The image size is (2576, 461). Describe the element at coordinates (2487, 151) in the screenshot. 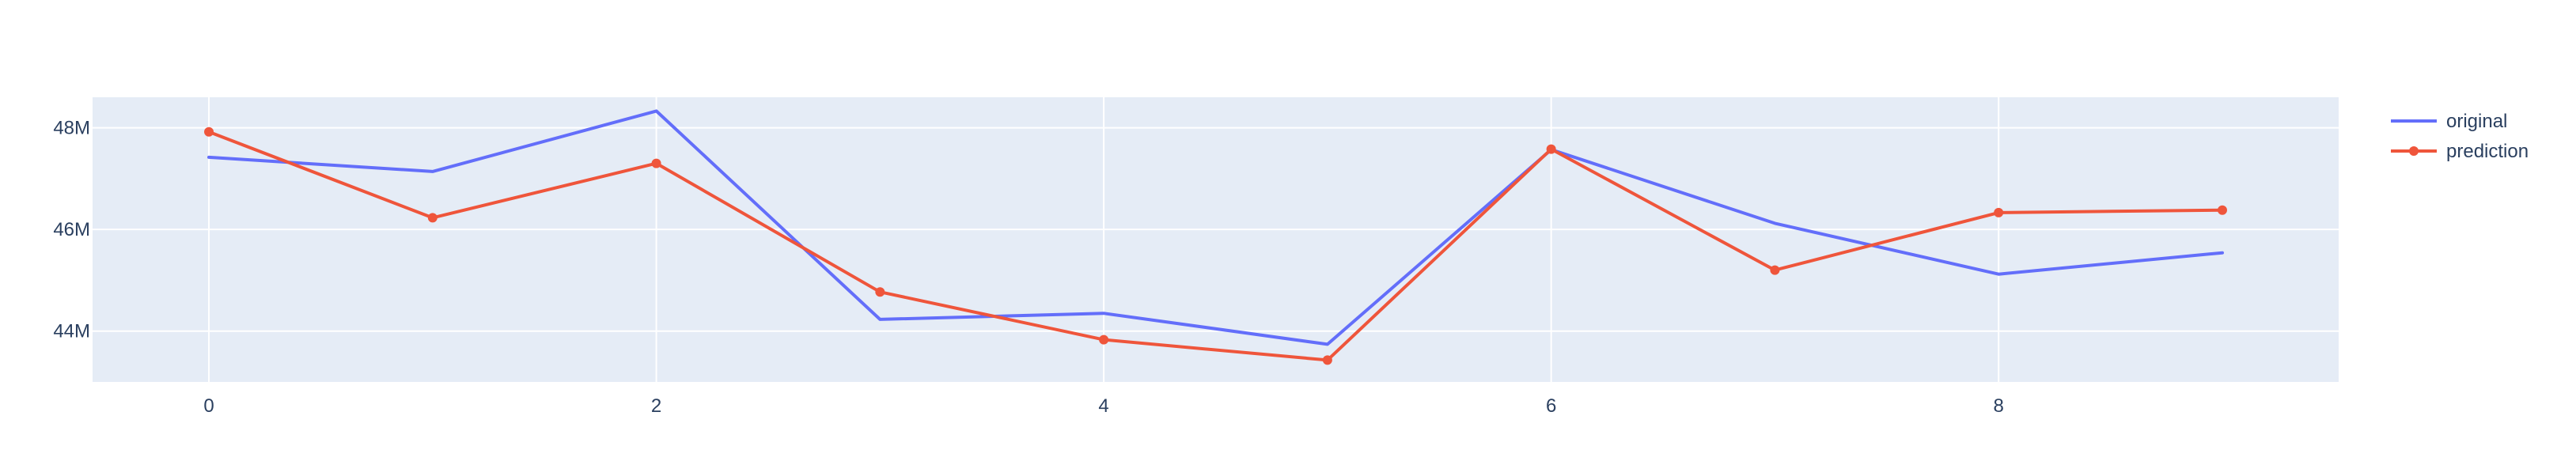

I see `legend-label: prediction` at that location.